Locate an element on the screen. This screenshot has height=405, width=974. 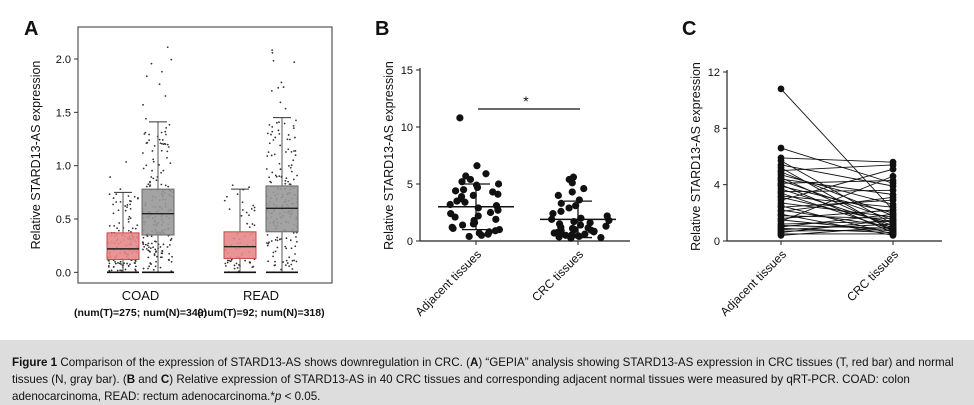
caption-segment: B is located at coordinates (131, 379).